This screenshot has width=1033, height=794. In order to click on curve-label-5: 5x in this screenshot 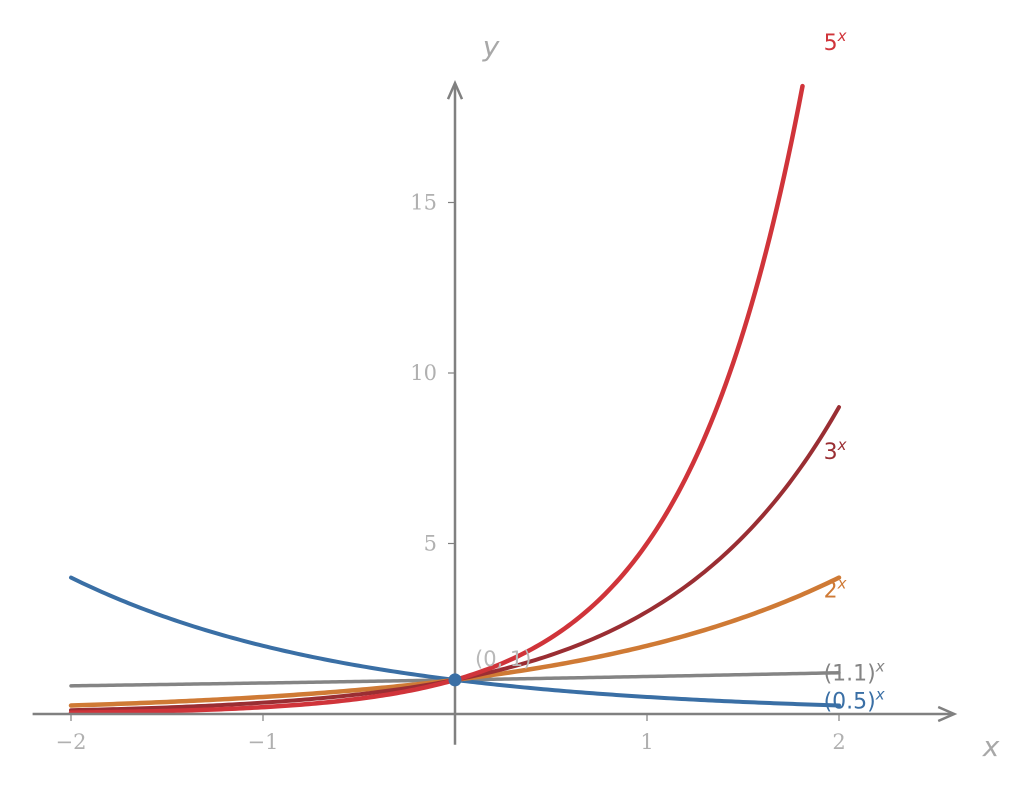, I will do `click(835, 41)`.